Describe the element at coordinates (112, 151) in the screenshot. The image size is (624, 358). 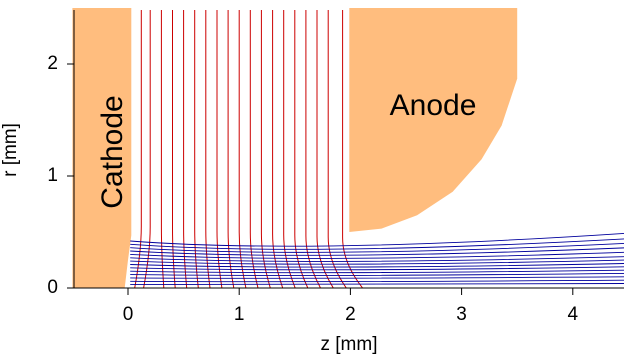
I see `cathode-label: Cathode` at that location.